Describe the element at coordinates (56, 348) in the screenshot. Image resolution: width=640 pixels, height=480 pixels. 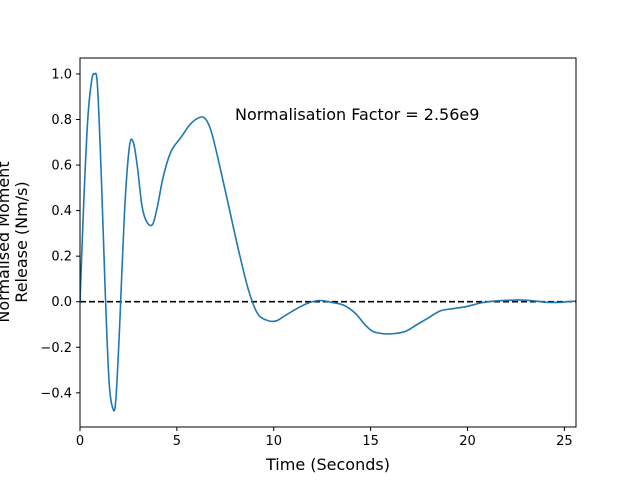
I see `y-tick-label: −0.2` at that location.